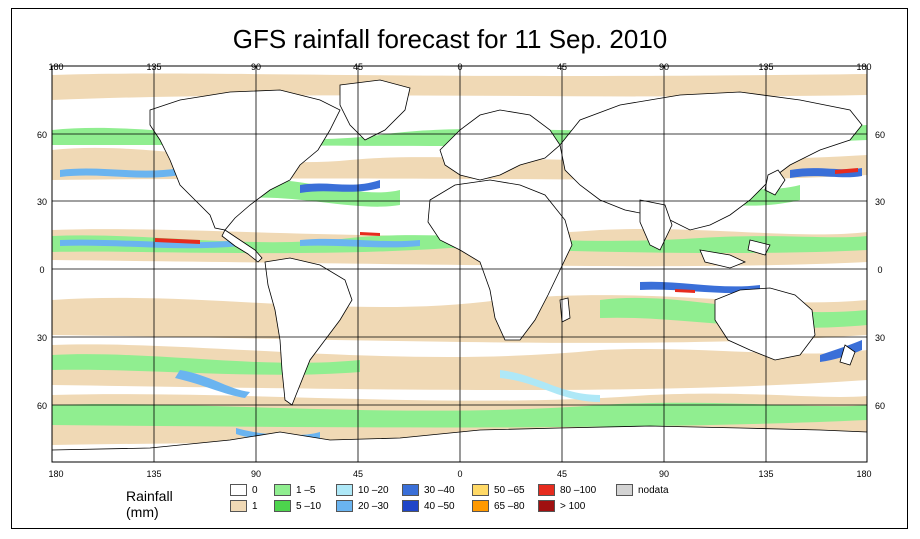 Image resolution: width=920 pixels, height=539 pixels. I want to click on legend-label: 5 –10, so click(309, 506).